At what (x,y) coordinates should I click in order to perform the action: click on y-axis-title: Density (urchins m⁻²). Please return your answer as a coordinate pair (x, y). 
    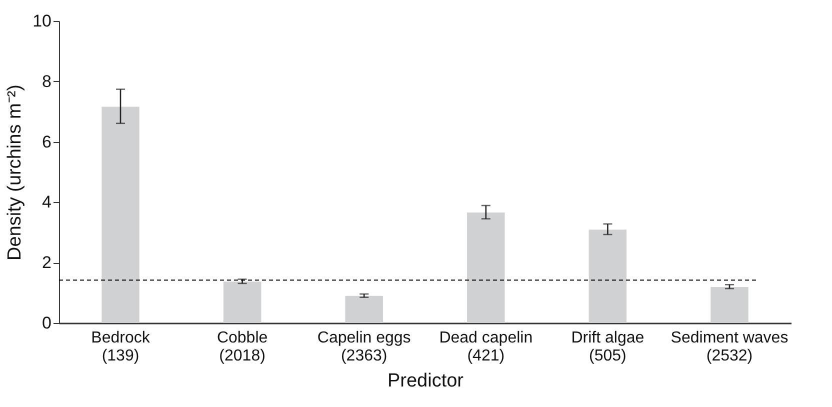
    Looking at the image, I should click on (15, 172).